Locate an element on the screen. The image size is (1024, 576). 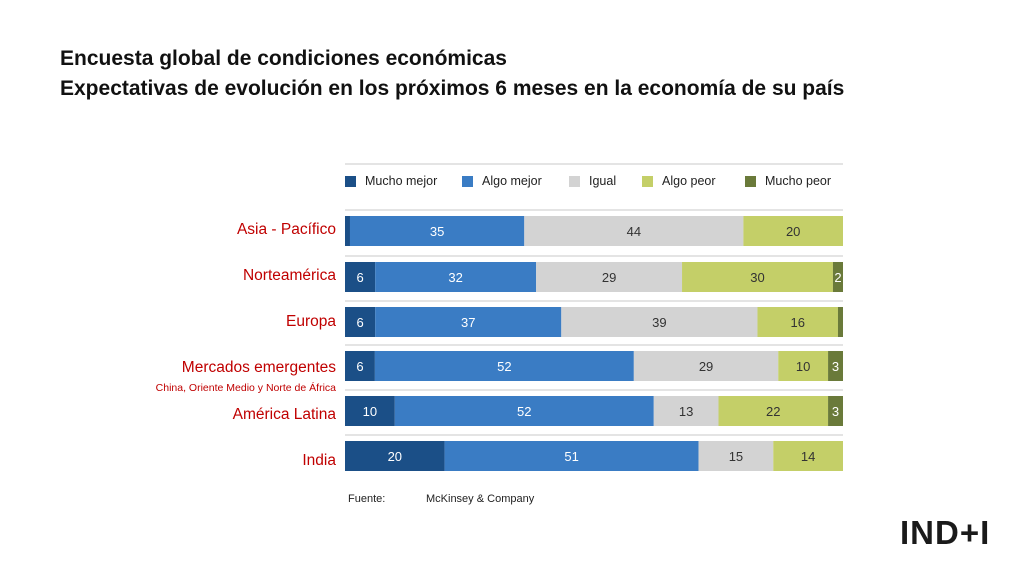
legend-item-mucho-mejor: Mucho mejor is located at coordinates (391, 181).